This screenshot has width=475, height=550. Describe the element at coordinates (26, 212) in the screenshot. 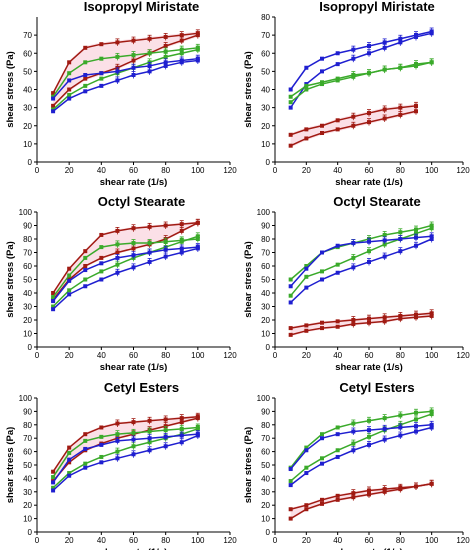

I see `y-tick-label: 100` at that location.